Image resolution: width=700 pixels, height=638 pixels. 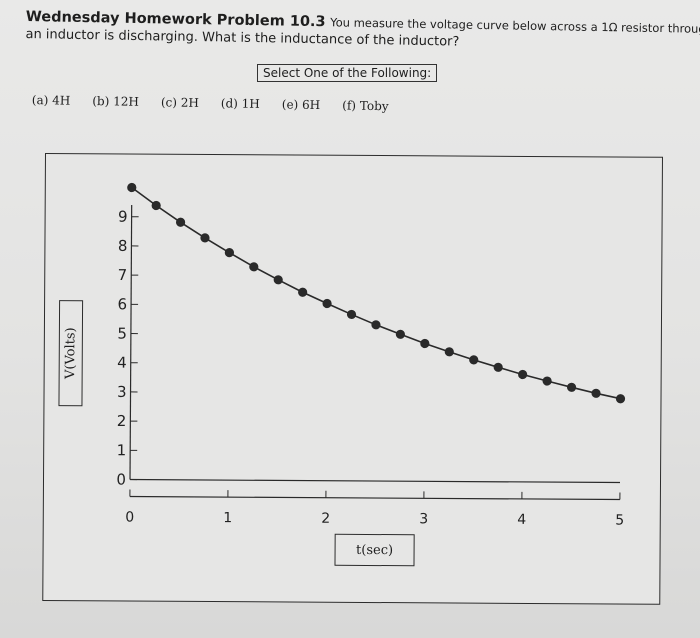 I want to click on x-axis-label-box: t(sec), so click(x=374, y=550).